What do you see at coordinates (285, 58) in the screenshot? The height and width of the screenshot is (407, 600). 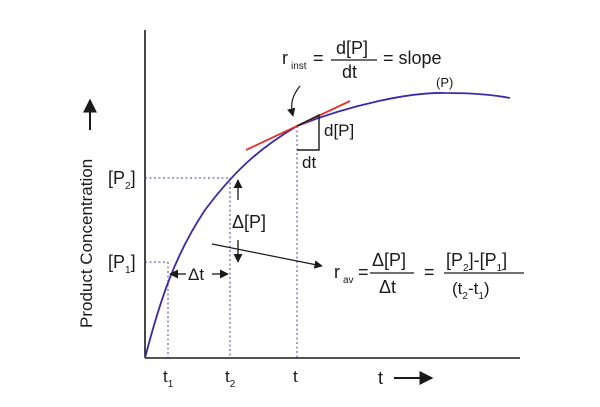 I see `inst-rate-r: r` at bounding box center [285, 58].